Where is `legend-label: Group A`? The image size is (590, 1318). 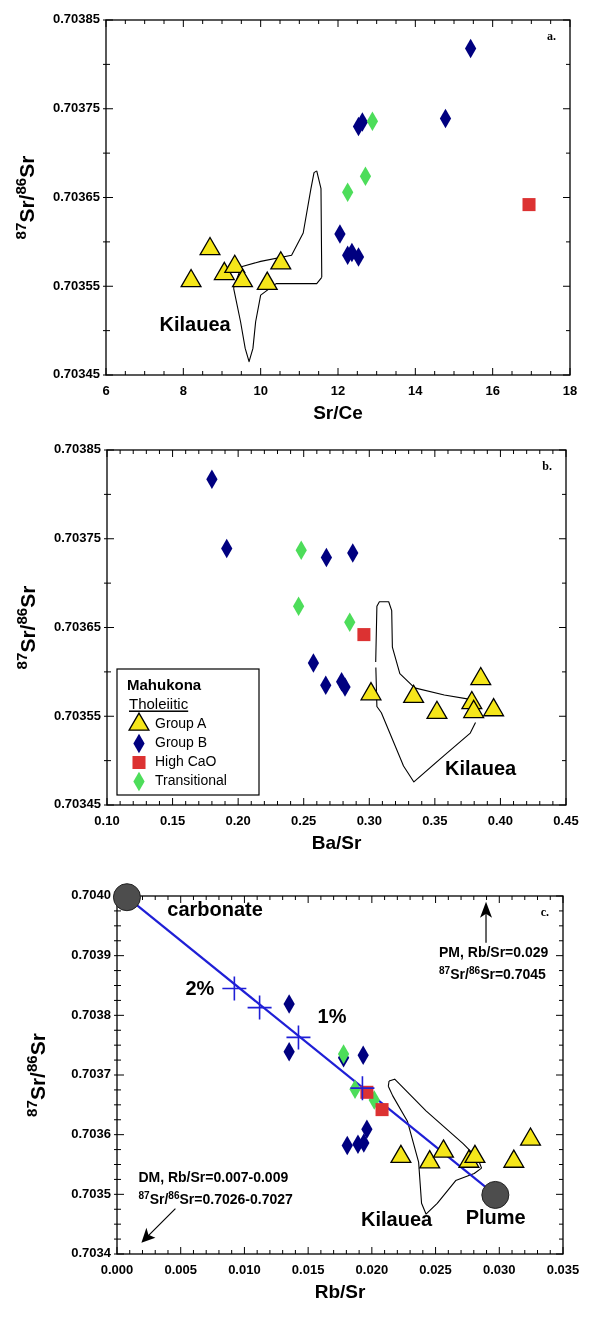
legend-label: Group A is located at coordinates (181, 723).